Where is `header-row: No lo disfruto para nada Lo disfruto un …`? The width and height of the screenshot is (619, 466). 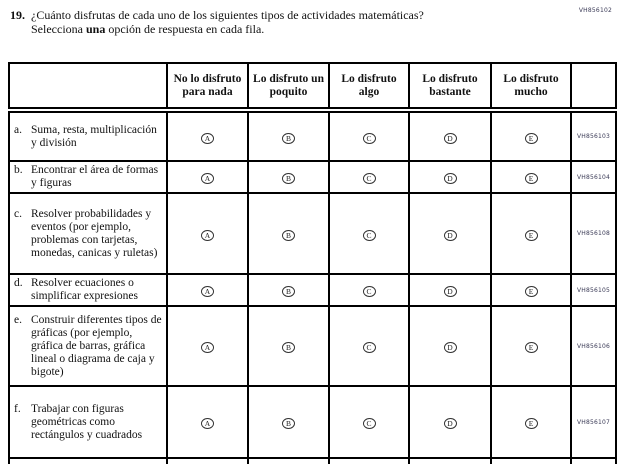
header-row: No lo disfruto para nada Lo disfruto un … is located at coordinates (312, 87).